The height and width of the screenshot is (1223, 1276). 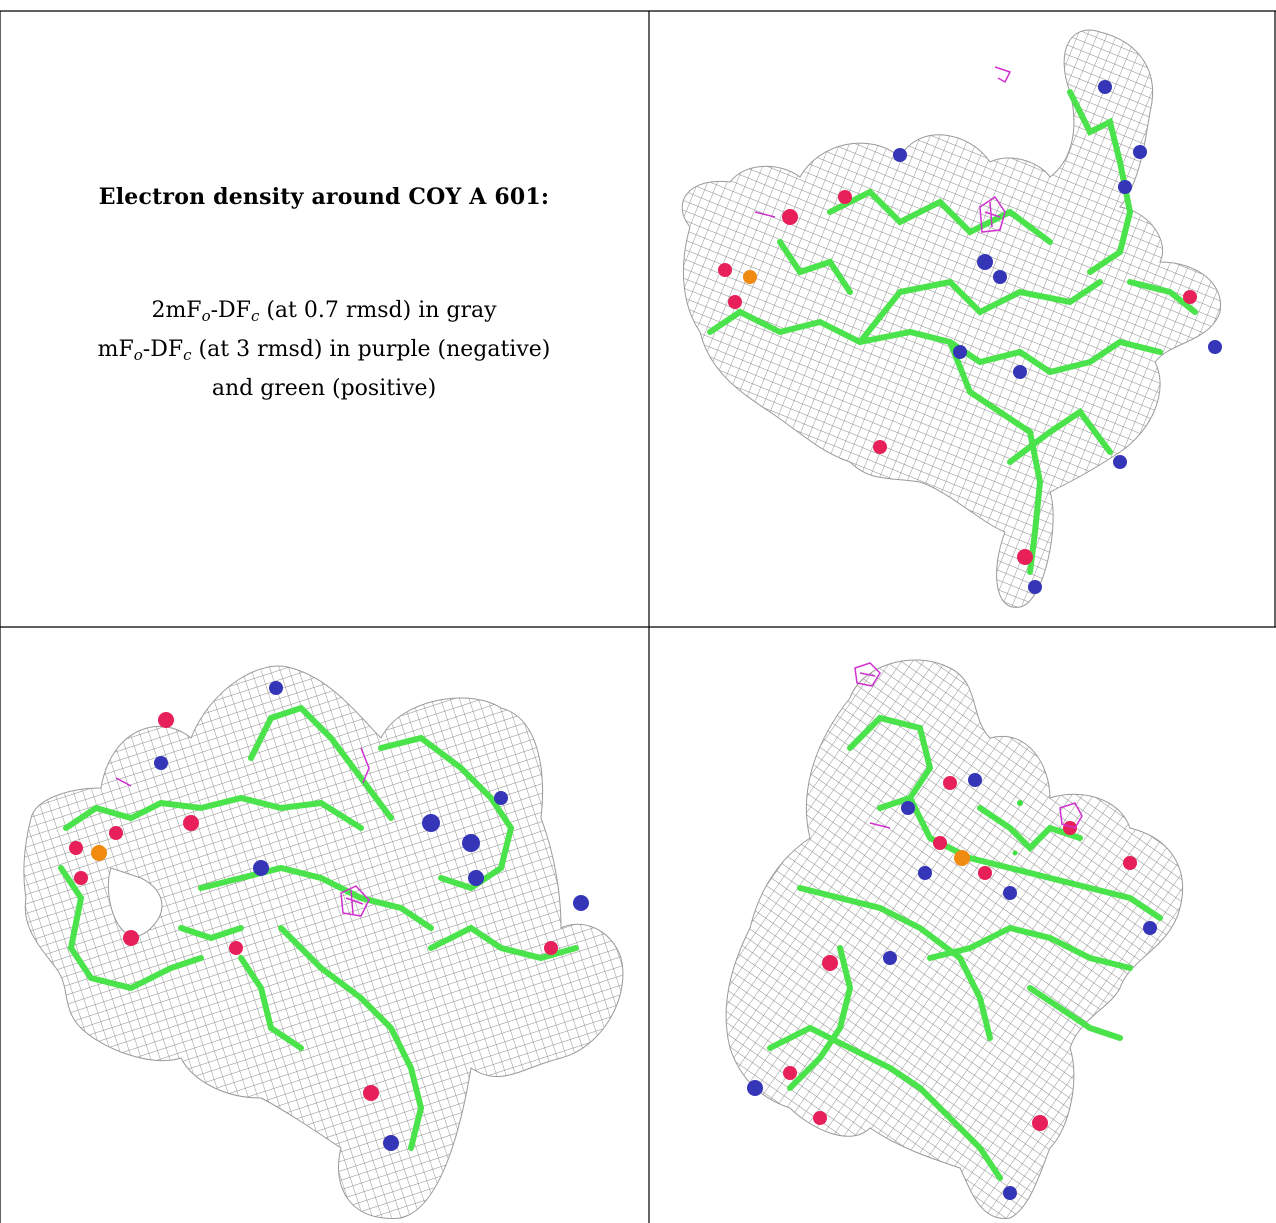 What do you see at coordinates (176, 310) in the screenshot?
I see `line1-pre: 2mF` at bounding box center [176, 310].